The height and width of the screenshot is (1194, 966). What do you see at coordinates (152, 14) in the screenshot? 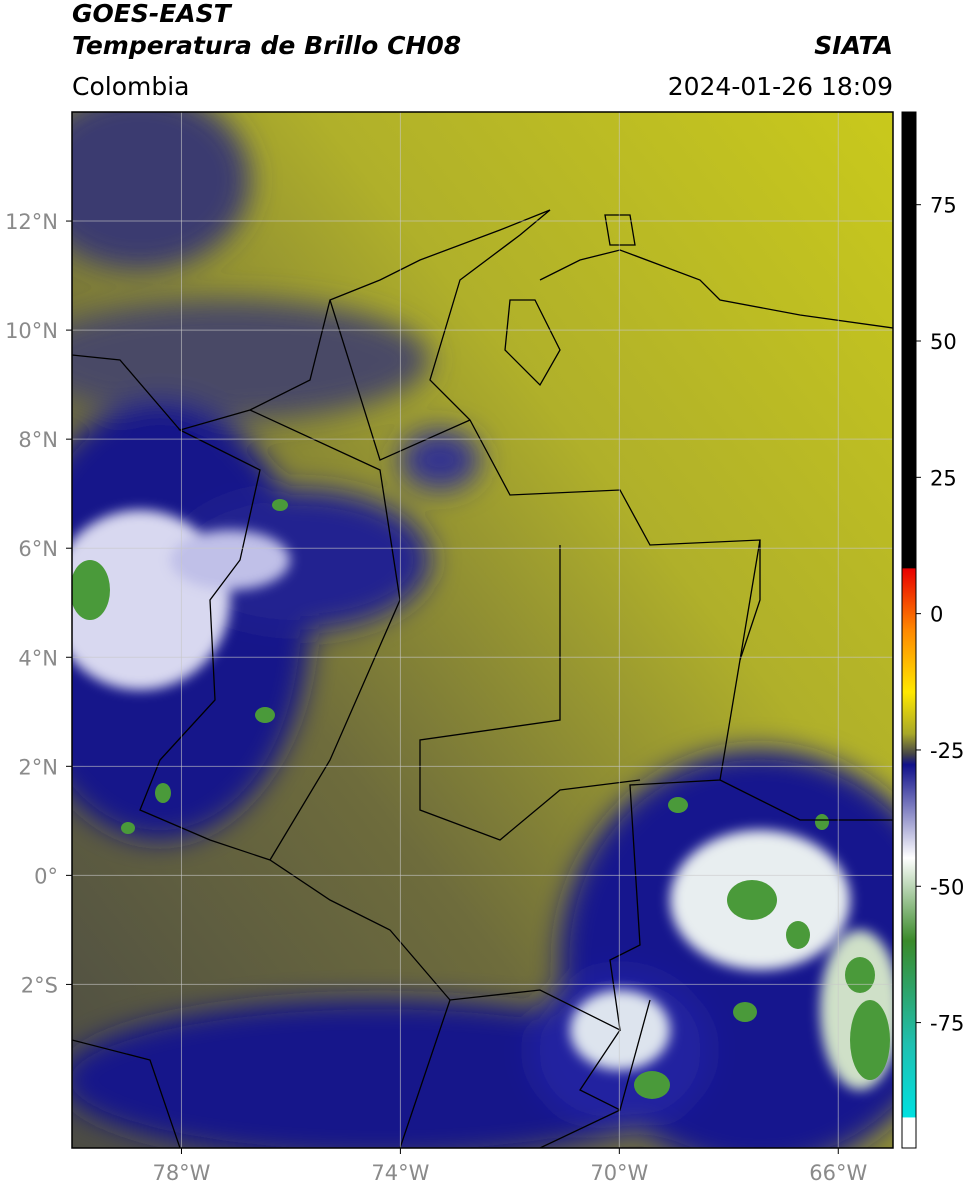
I see `satellite: GOES-EAST` at bounding box center [152, 14].